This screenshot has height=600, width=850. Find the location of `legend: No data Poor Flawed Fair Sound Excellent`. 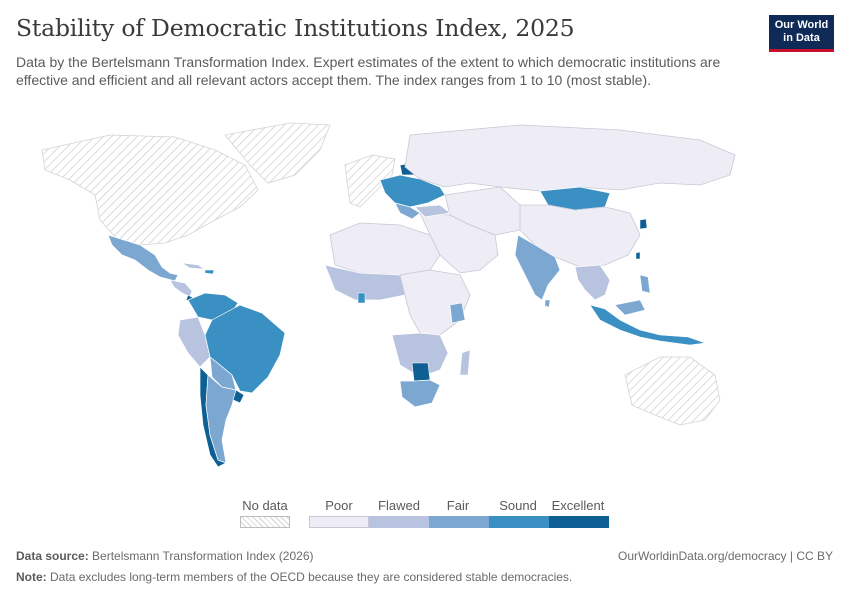

legend: No data Poor Flawed Fair Sound Excellent is located at coordinates (425, 516).